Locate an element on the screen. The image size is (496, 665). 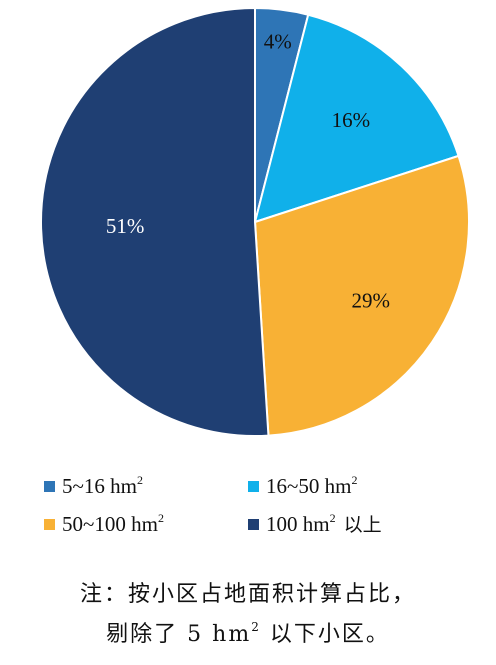
note-line-2-suffix: 以下小区。 is located at coordinates (325, 634).